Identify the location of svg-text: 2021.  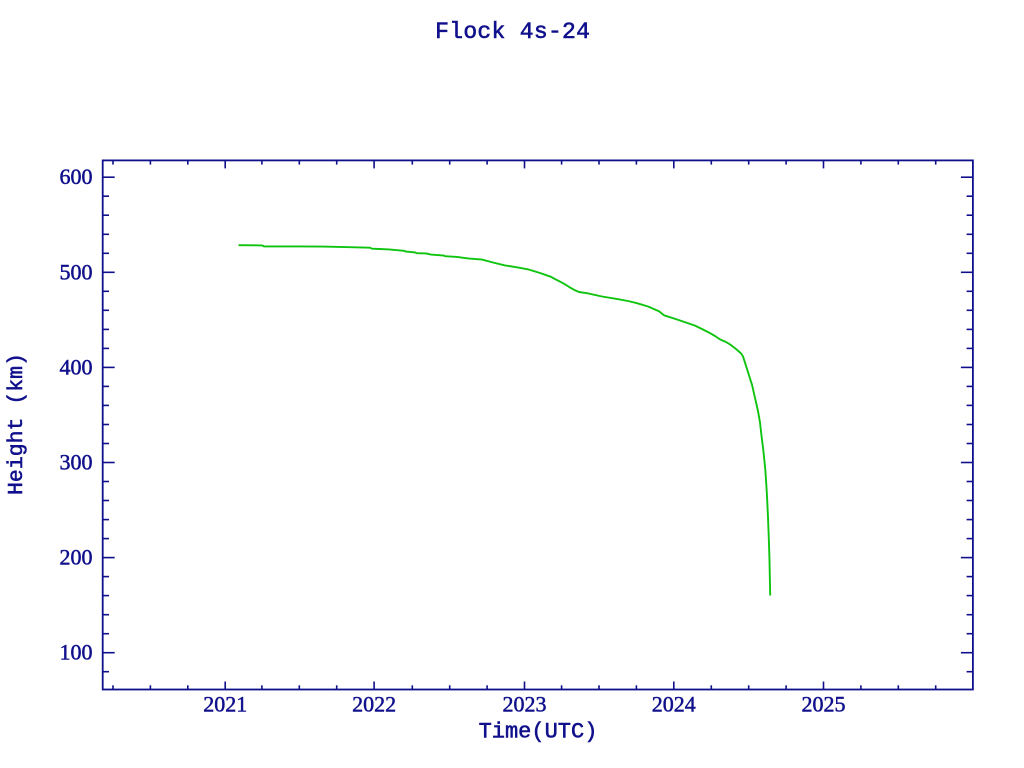
(225, 704).